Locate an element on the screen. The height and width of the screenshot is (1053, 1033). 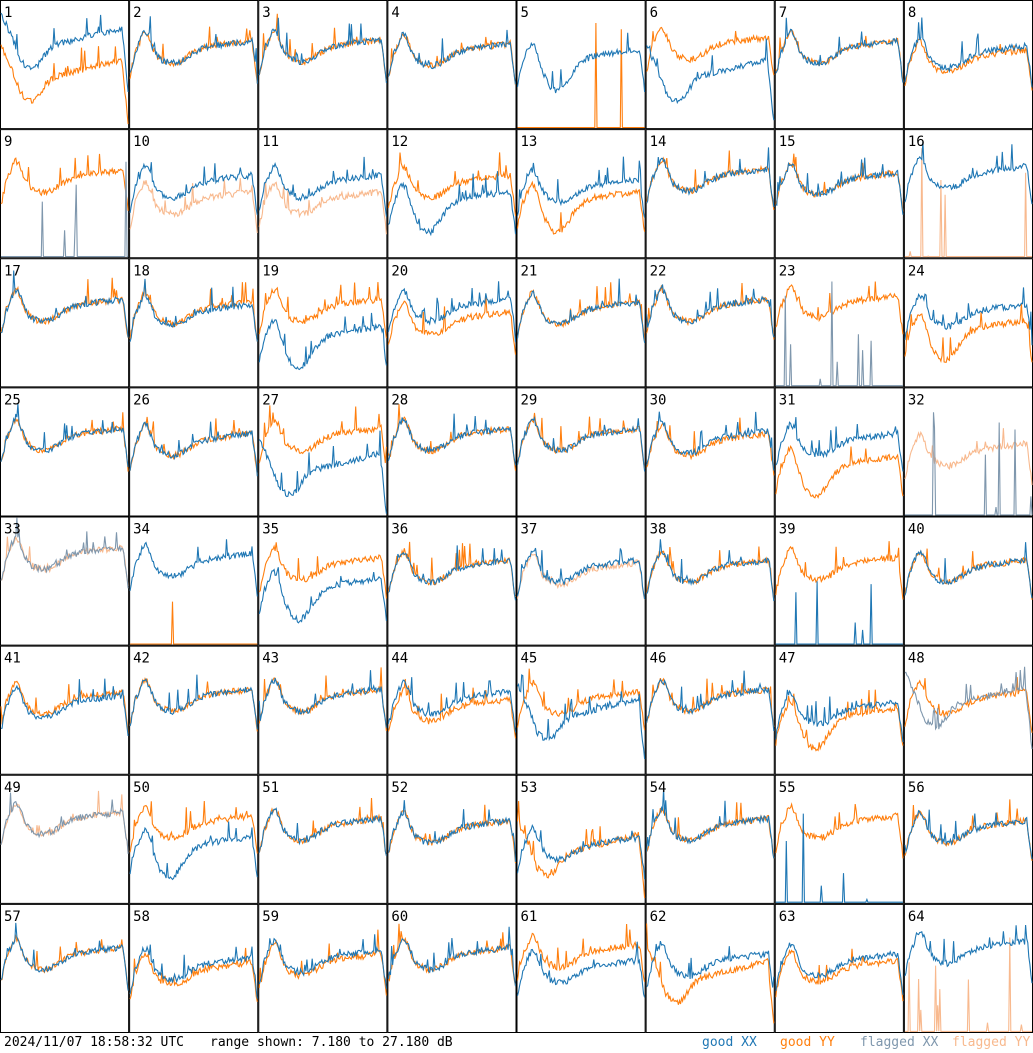
panel-label: 4 is located at coordinates (395, 13).